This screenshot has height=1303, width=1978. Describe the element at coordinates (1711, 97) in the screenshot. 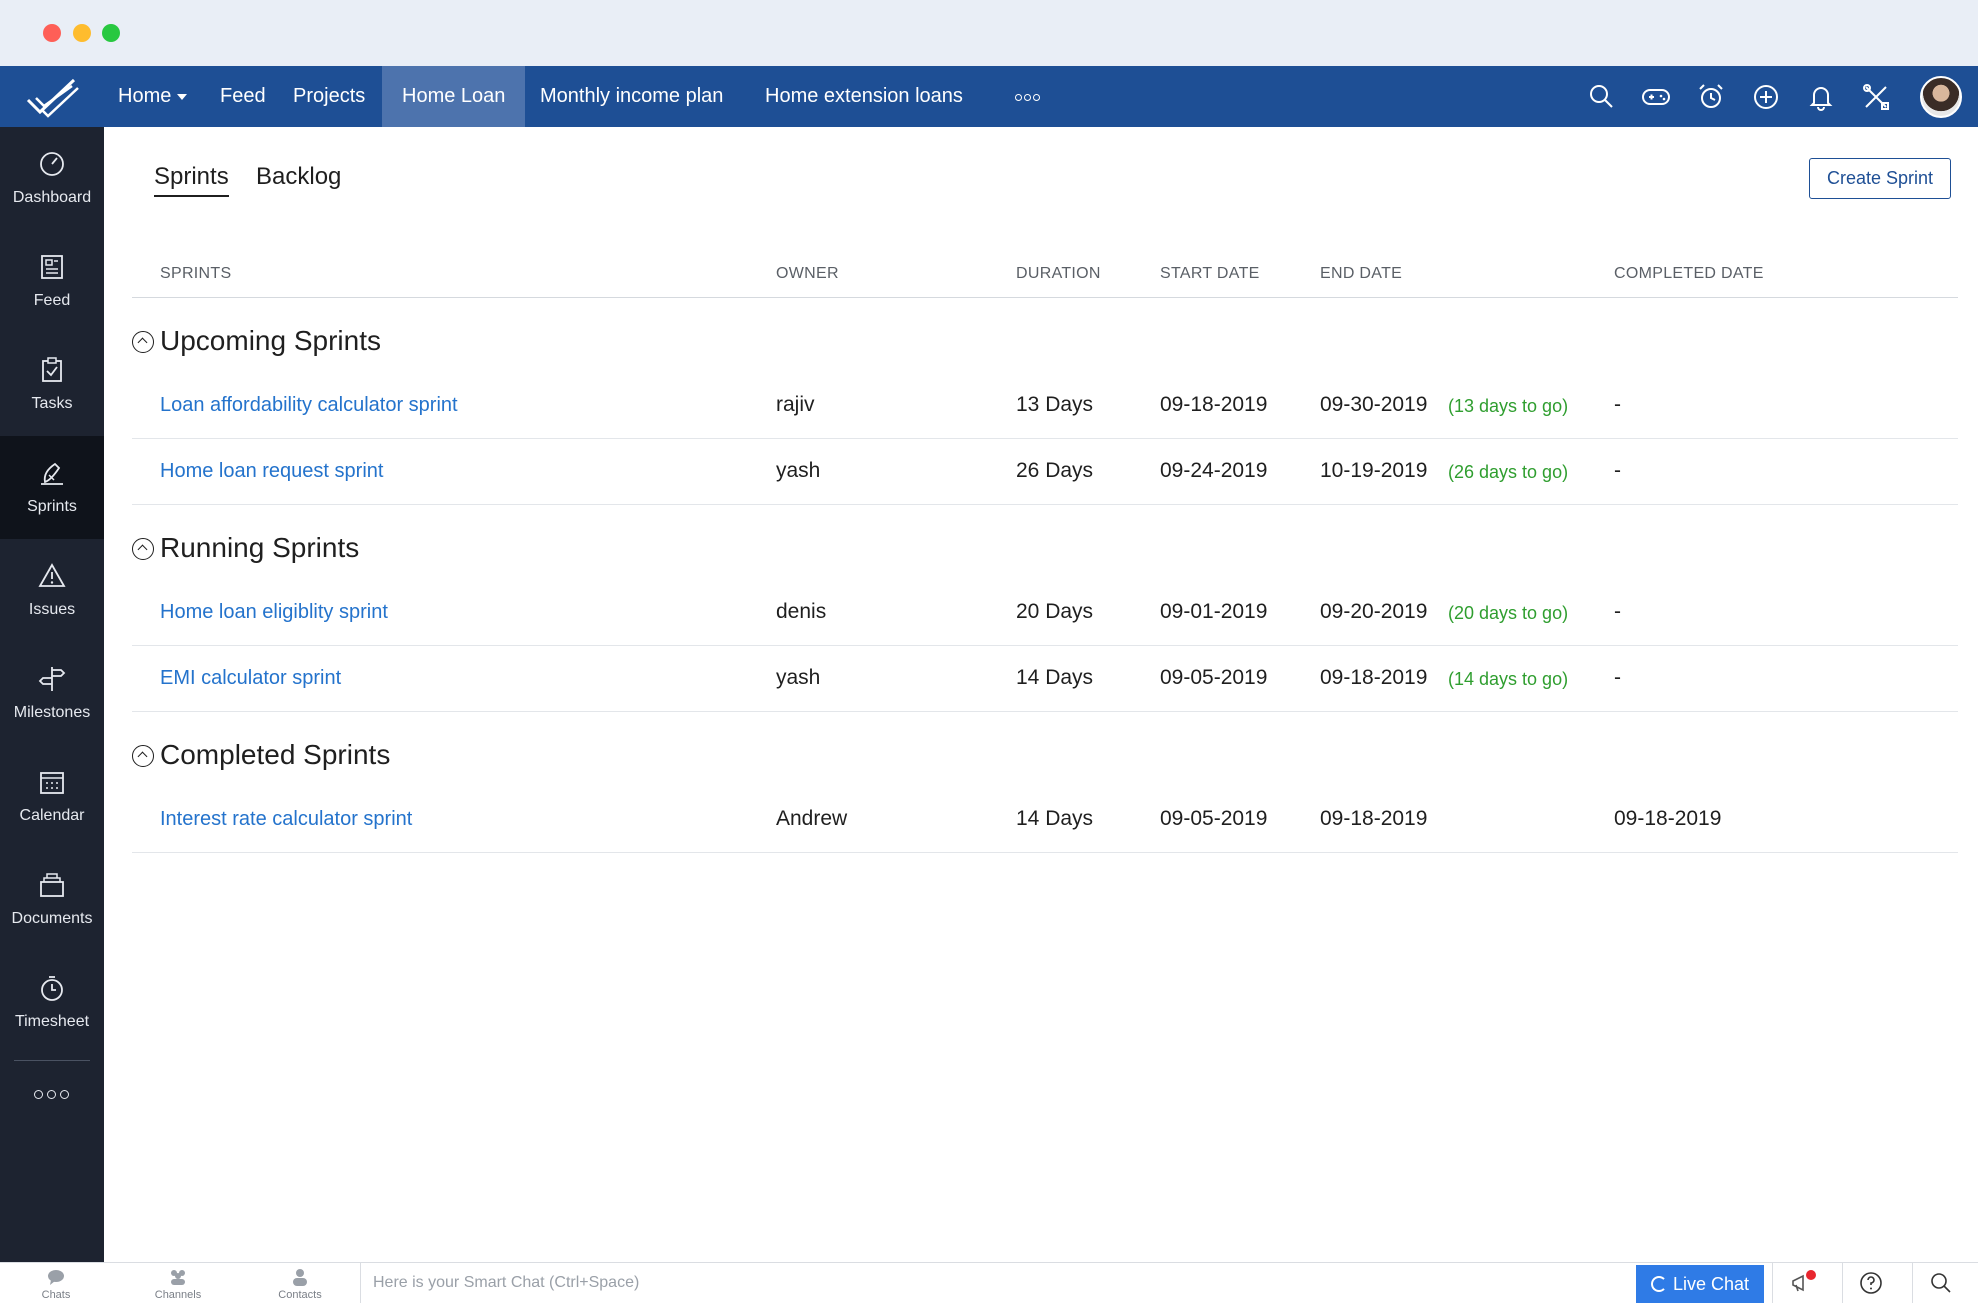

I see `alarm-clock-icon` at that location.